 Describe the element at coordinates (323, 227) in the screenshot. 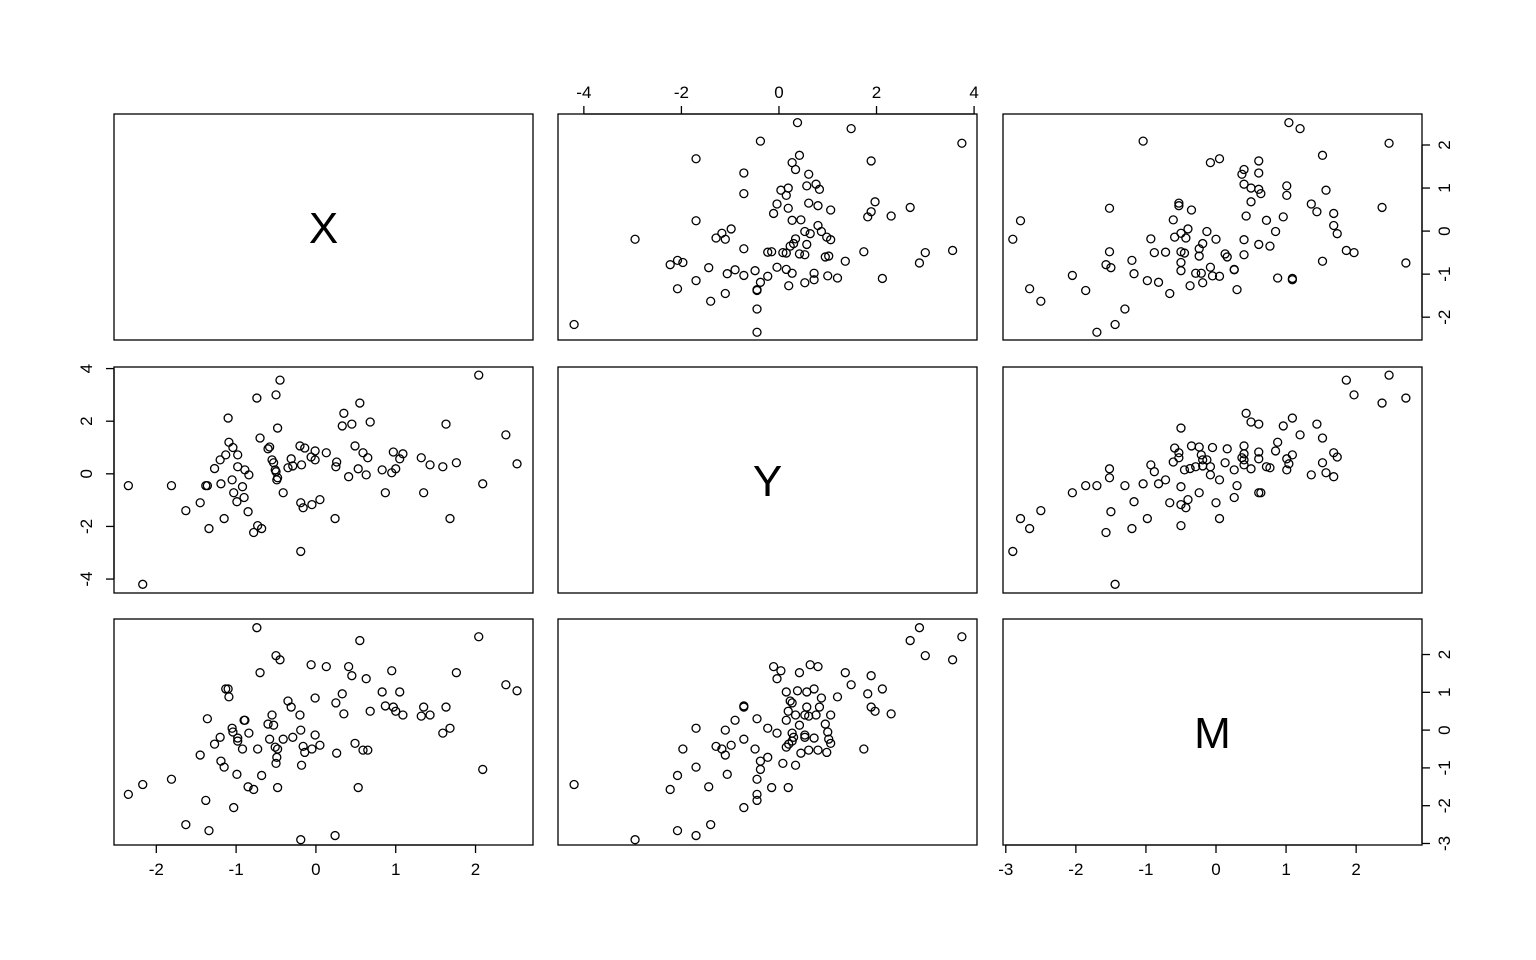

I see `panel-frame` at that location.